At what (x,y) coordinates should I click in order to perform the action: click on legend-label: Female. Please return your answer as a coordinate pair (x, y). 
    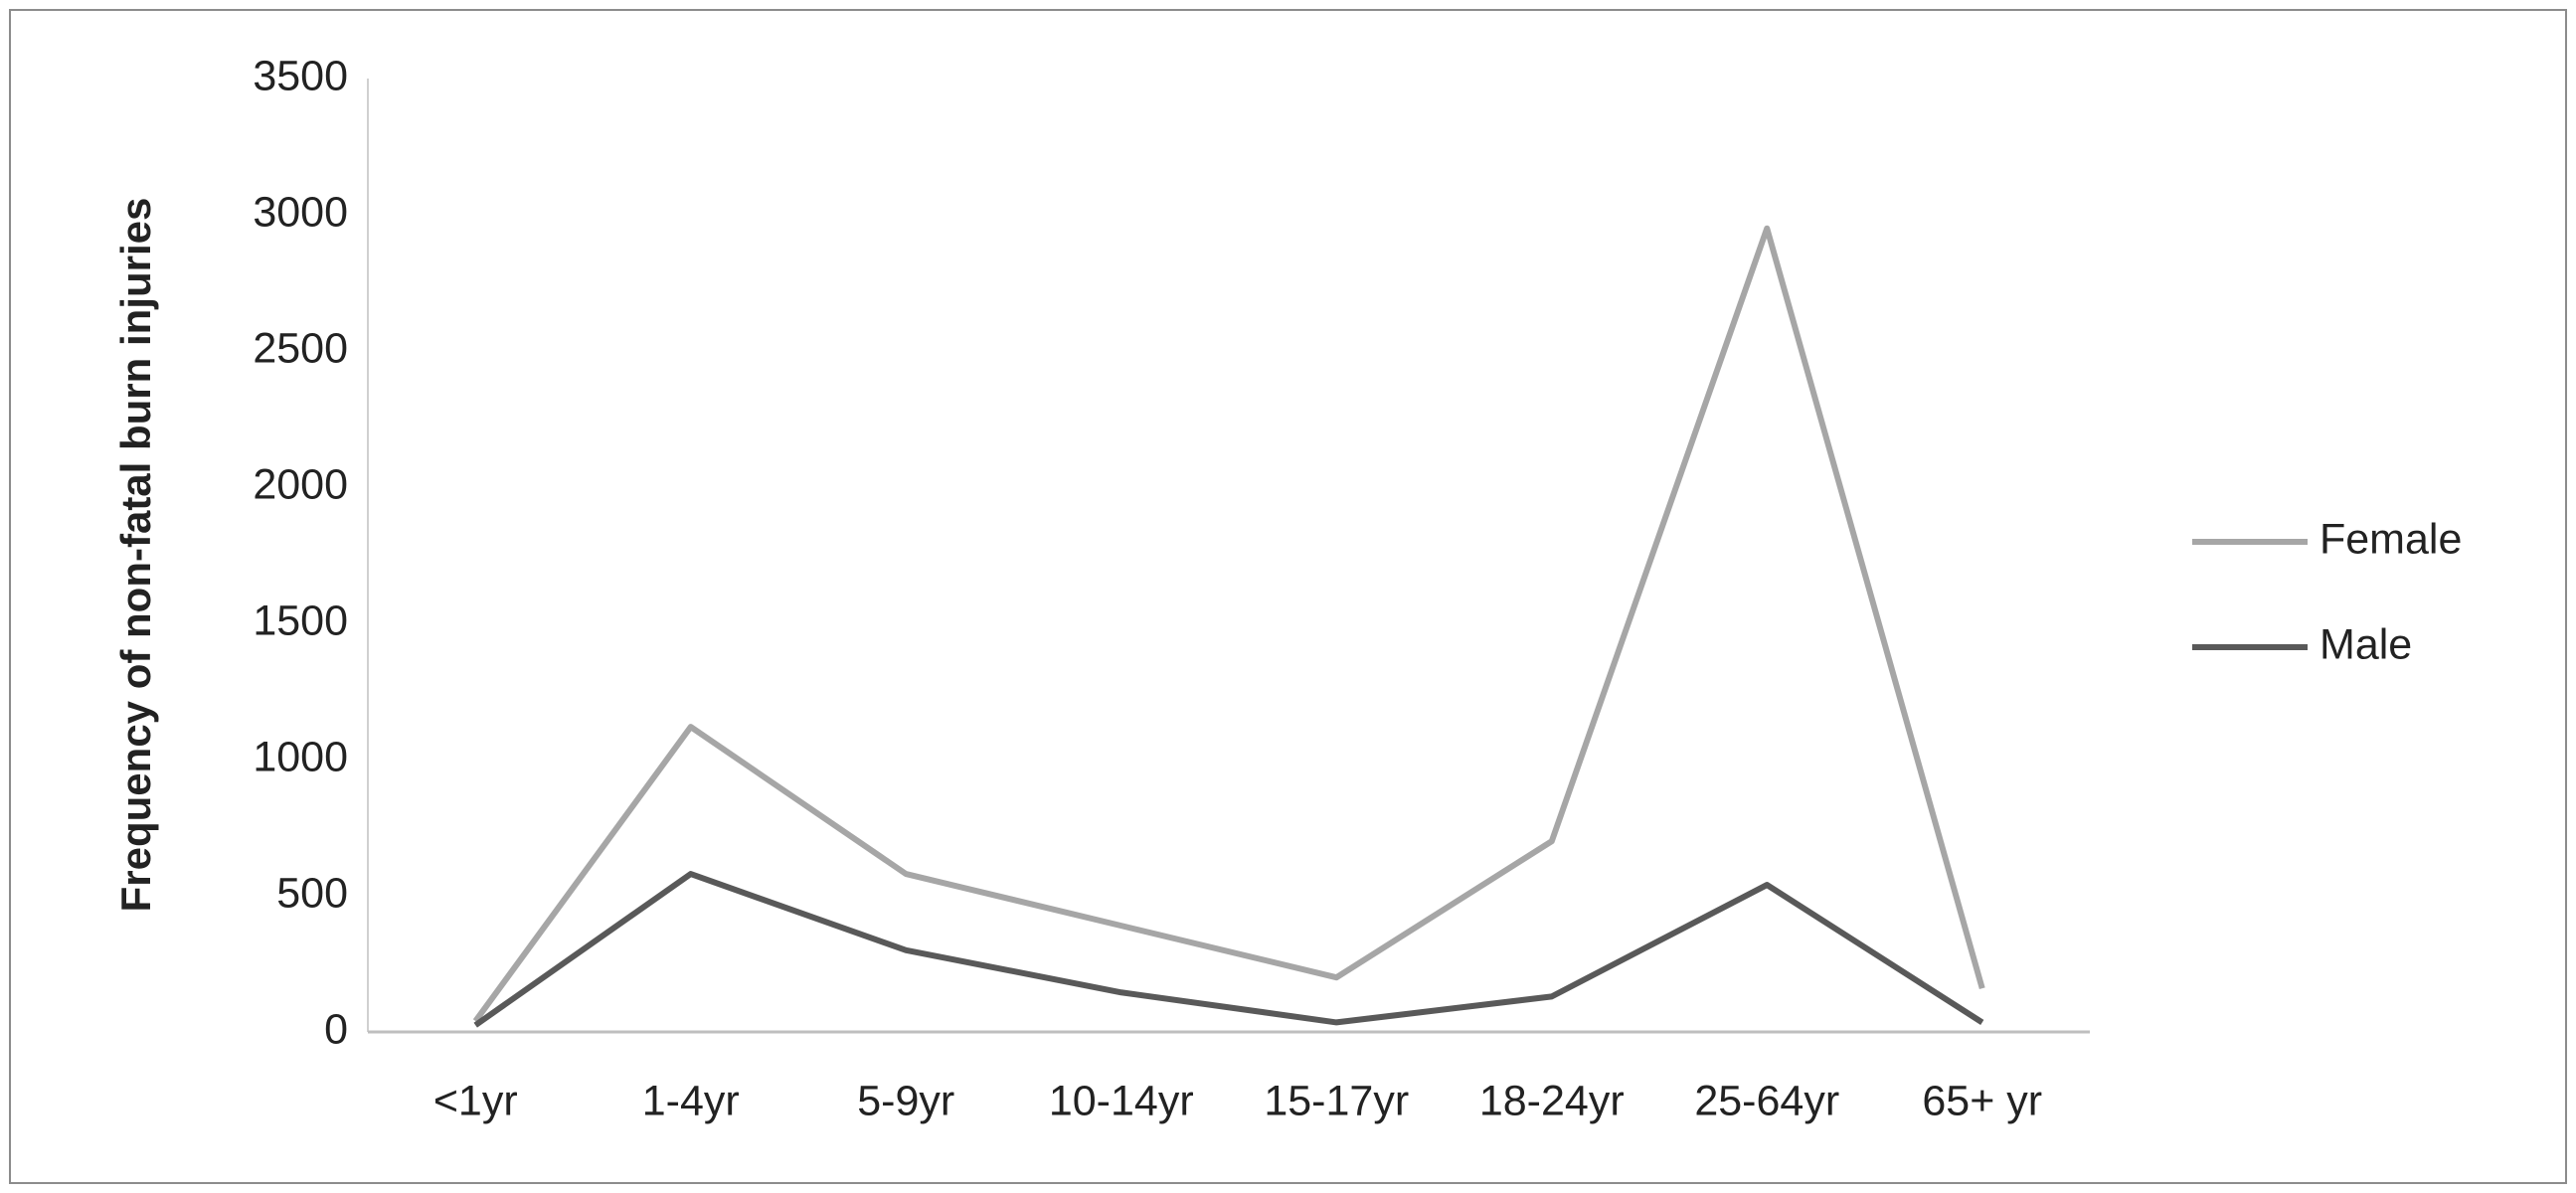
    Looking at the image, I should click on (2390, 539).